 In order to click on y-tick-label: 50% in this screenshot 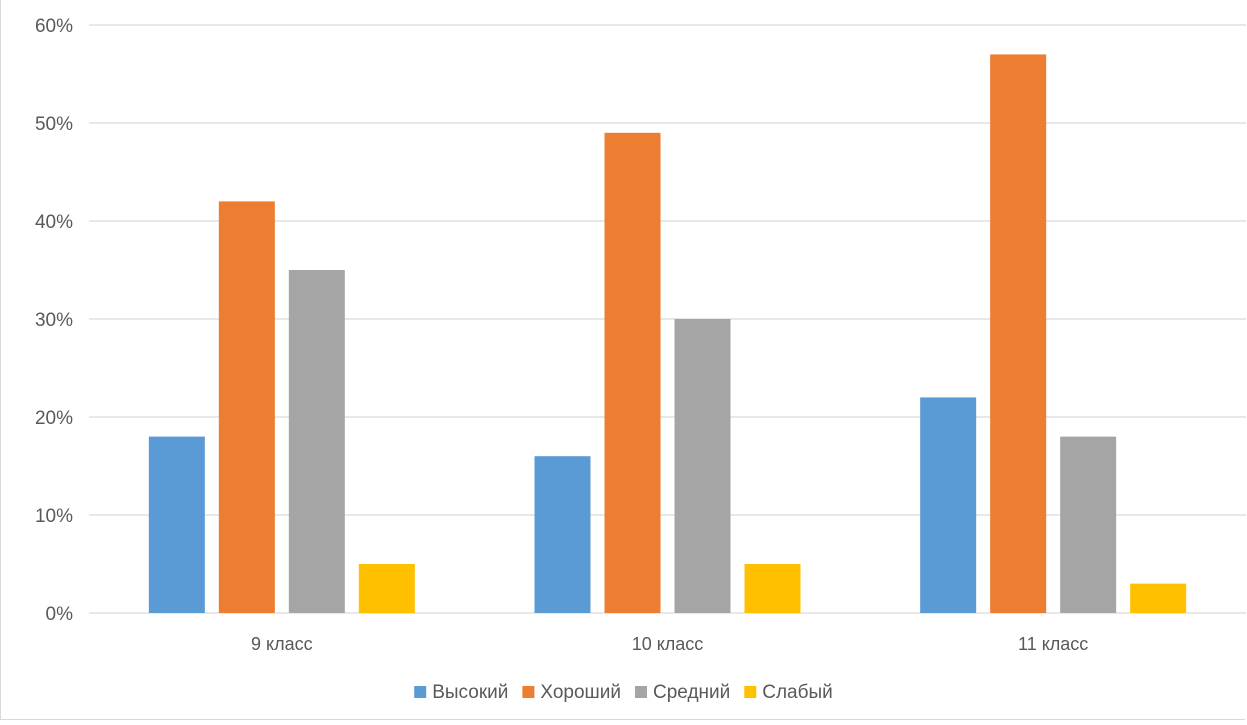, I will do `click(54, 124)`.